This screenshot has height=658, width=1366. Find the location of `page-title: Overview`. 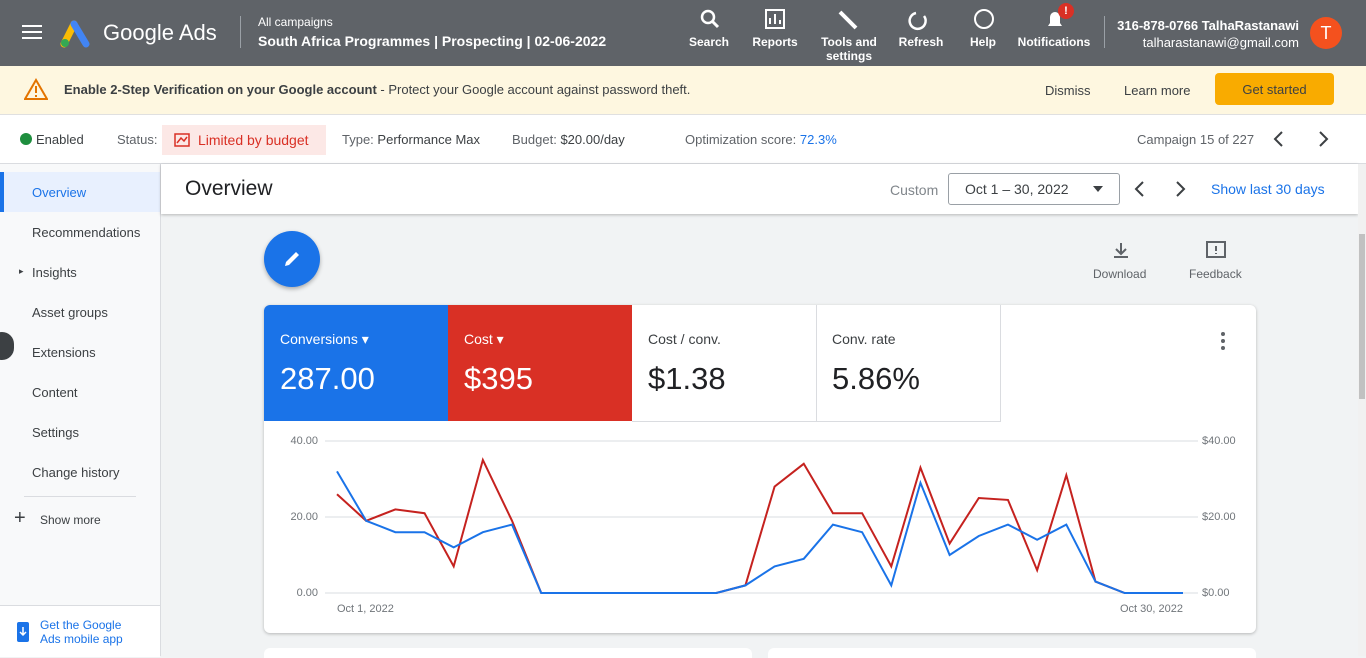

page-title: Overview is located at coordinates (229, 188).